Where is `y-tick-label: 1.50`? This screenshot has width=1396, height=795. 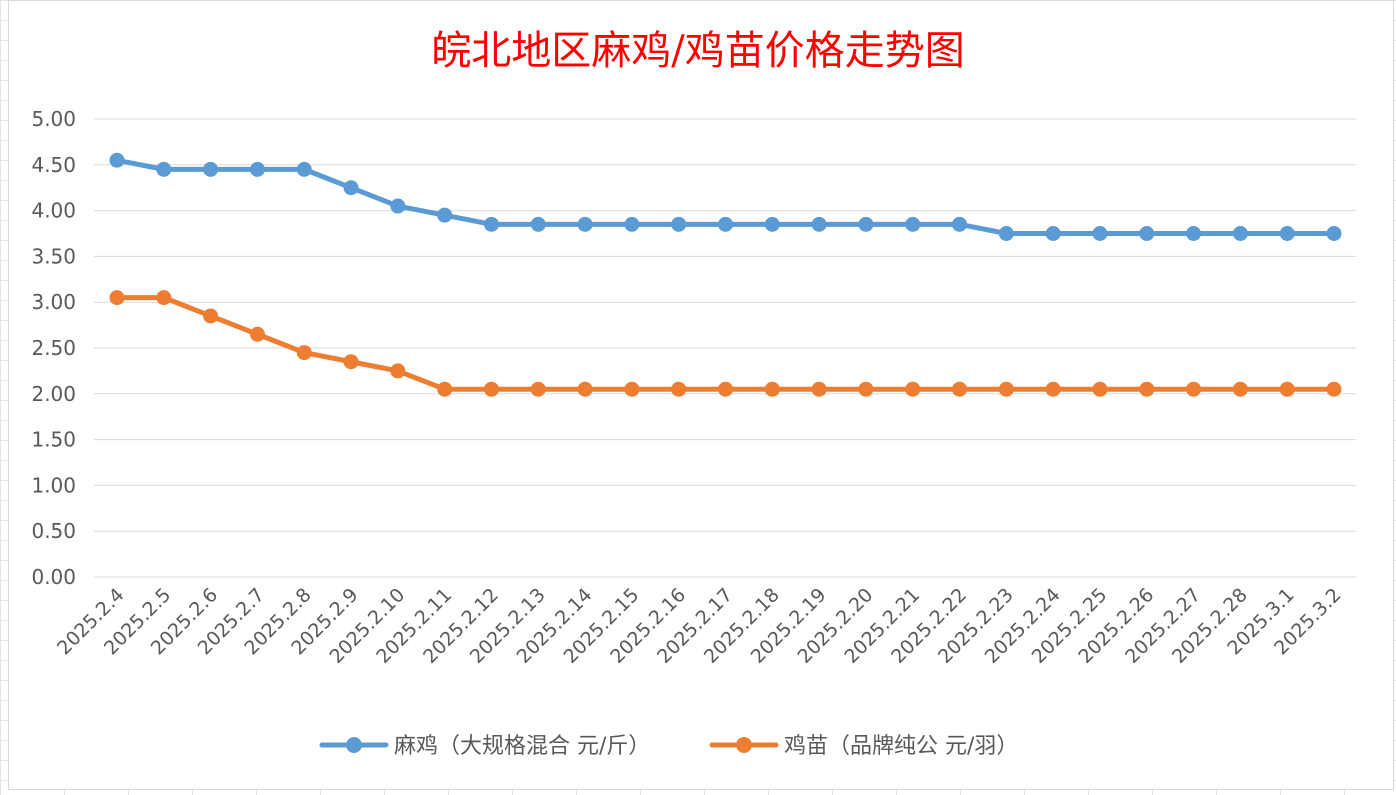 y-tick-label: 1.50 is located at coordinates (53, 440).